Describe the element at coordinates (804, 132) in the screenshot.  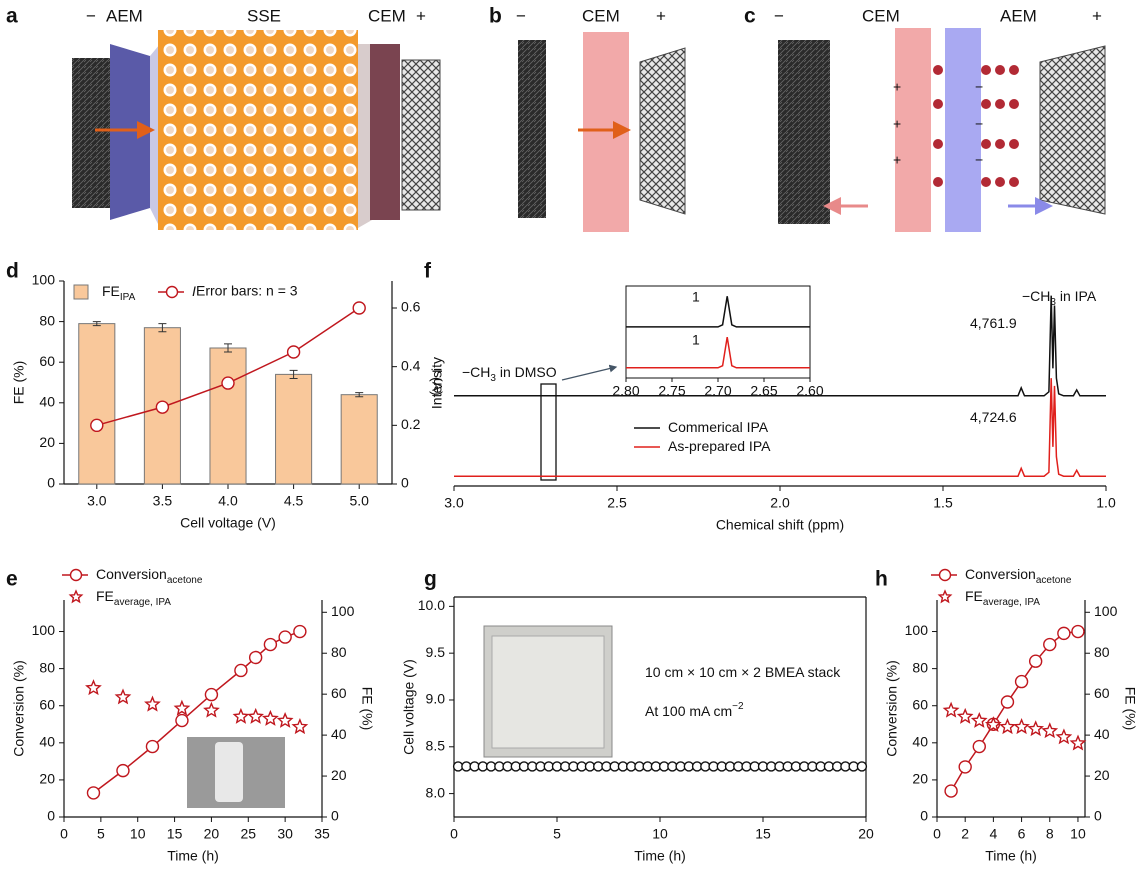
I see `electrode` at that location.